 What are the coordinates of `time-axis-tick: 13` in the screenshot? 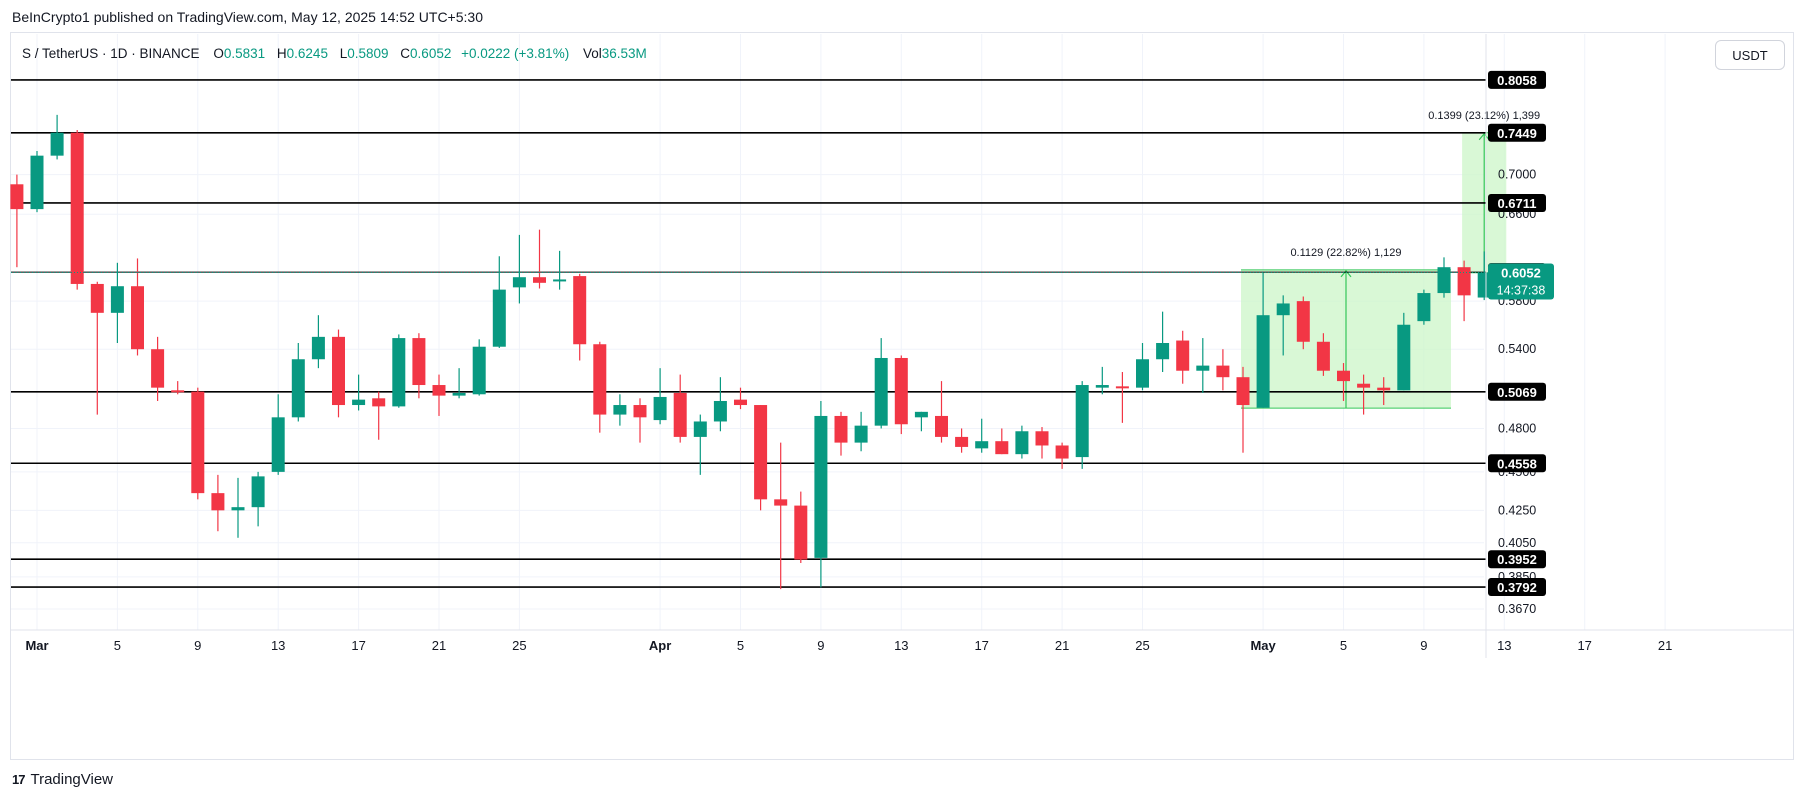 It's located at (1504, 645).